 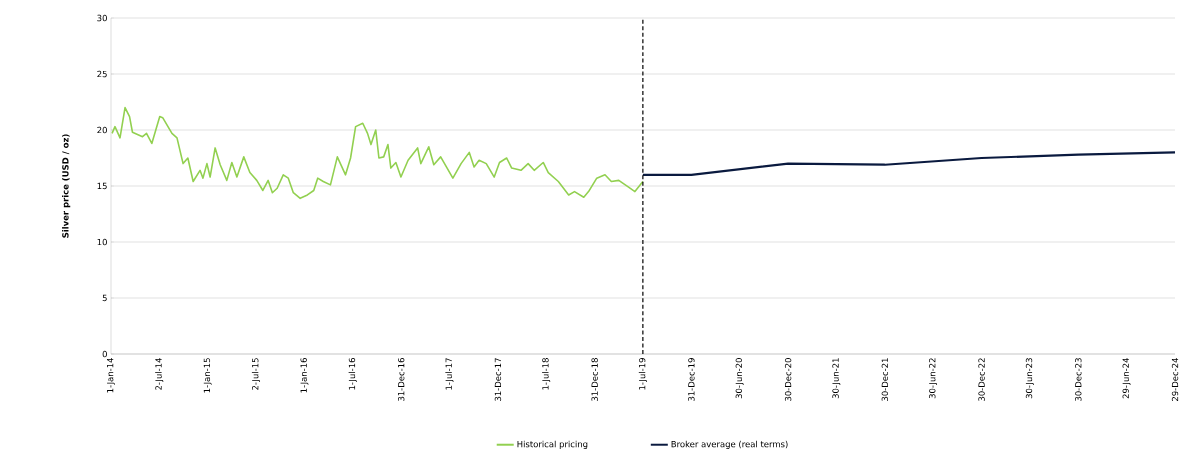 What do you see at coordinates (104, 354) in the screenshot?
I see `y-tick-label: 0` at bounding box center [104, 354].